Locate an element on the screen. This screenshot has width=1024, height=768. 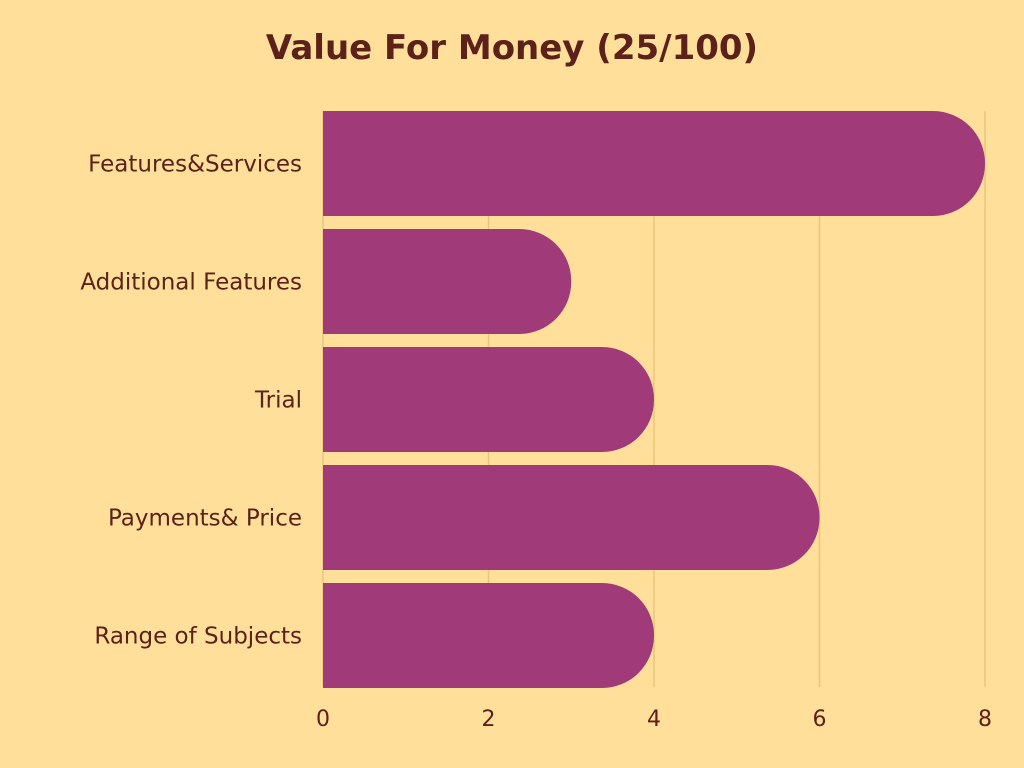
x-tick-label: 4 is located at coordinates (654, 719).